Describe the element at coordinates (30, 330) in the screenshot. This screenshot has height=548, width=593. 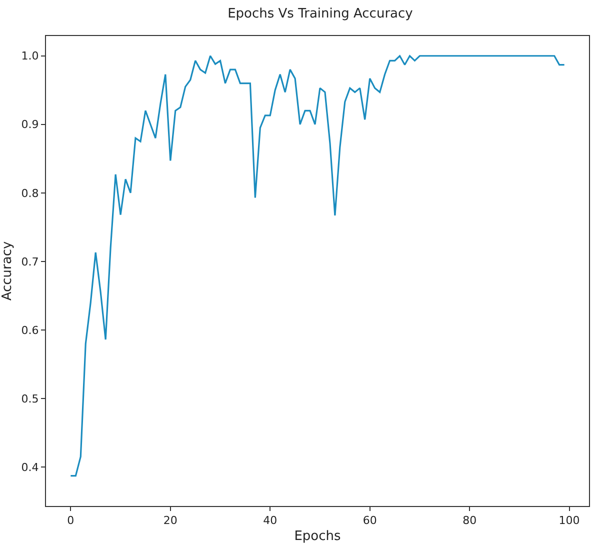
I see `y-tick-label: 0.6` at that location.